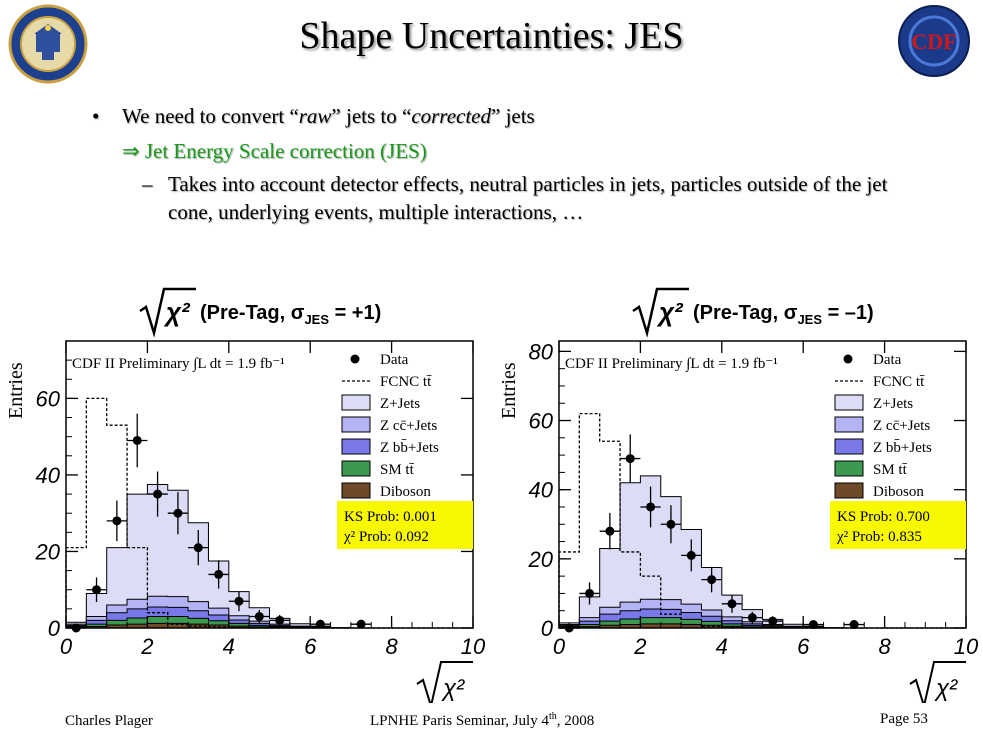 The image size is (983, 737). Describe the element at coordinates (883, 517) in the screenshot. I see `ks-prob-text: KS Prob: 0.700` at that location.